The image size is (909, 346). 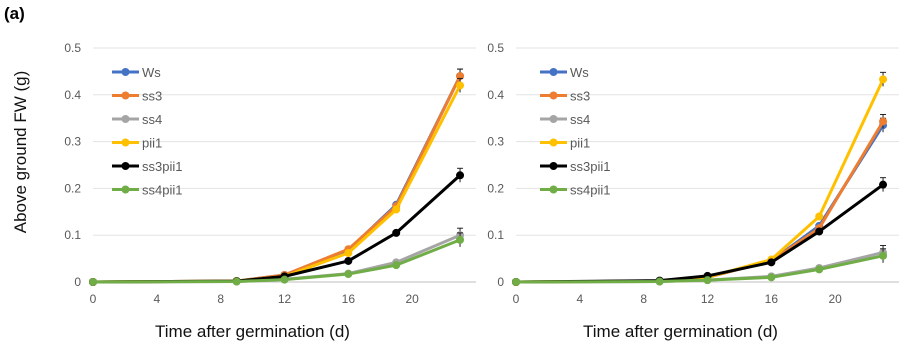 What do you see at coordinates (883, 121) in the screenshot?
I see `data-point-ss3` at bounding box center [883, 121].